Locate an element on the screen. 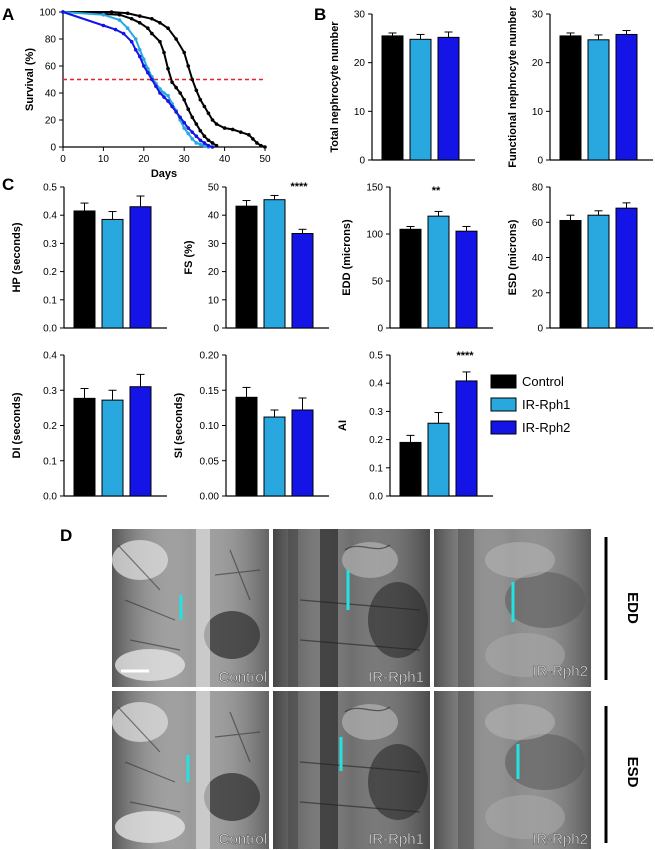  y-tick-label: 80 is located at coordinates (538, 188).